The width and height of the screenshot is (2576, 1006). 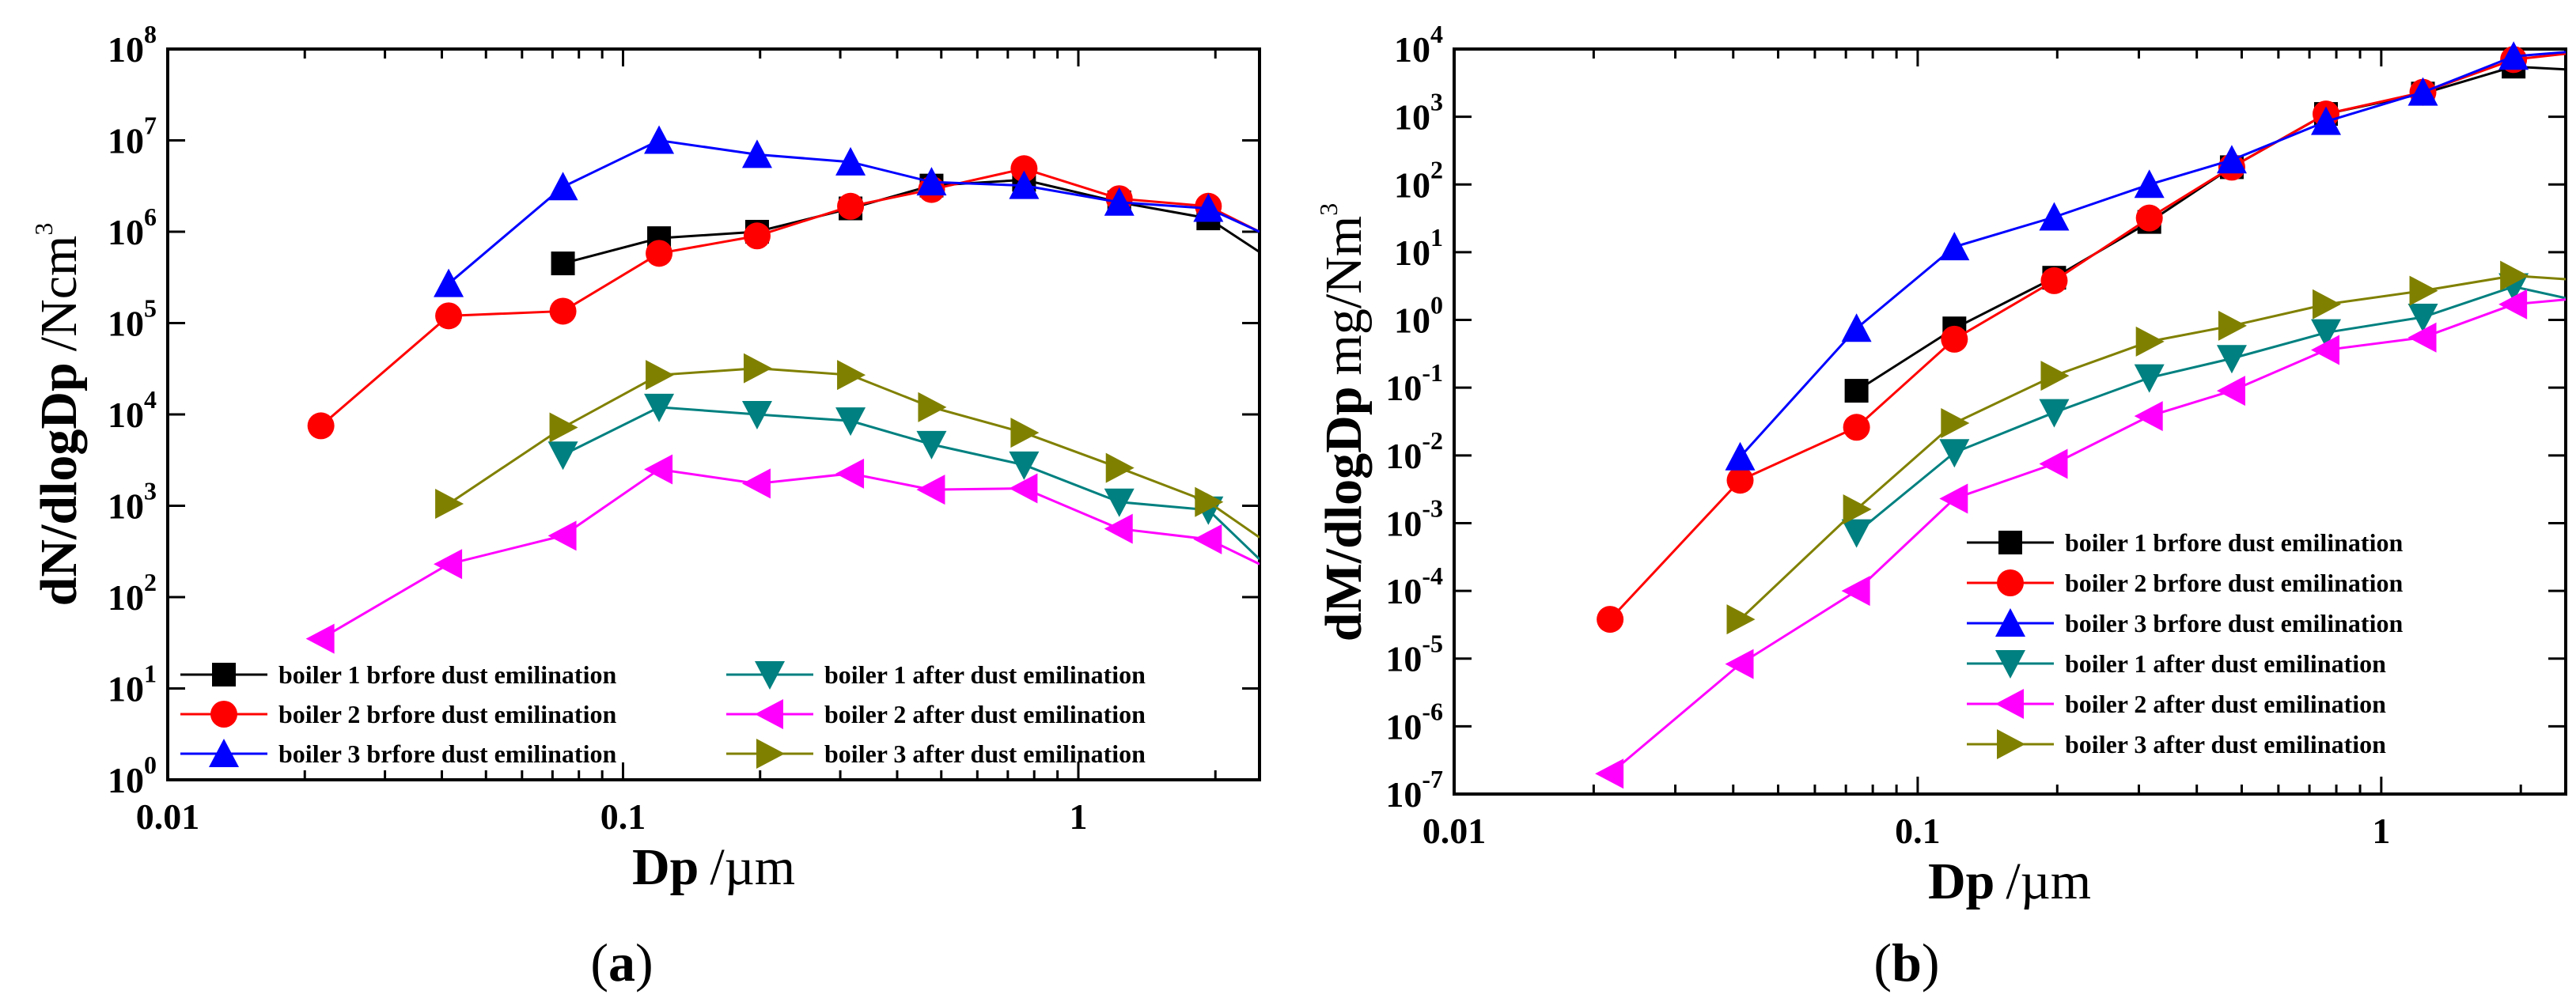 I want to click on legend-entry: boiler 3 brfore dust emilination, so click(x=2185, y=622).